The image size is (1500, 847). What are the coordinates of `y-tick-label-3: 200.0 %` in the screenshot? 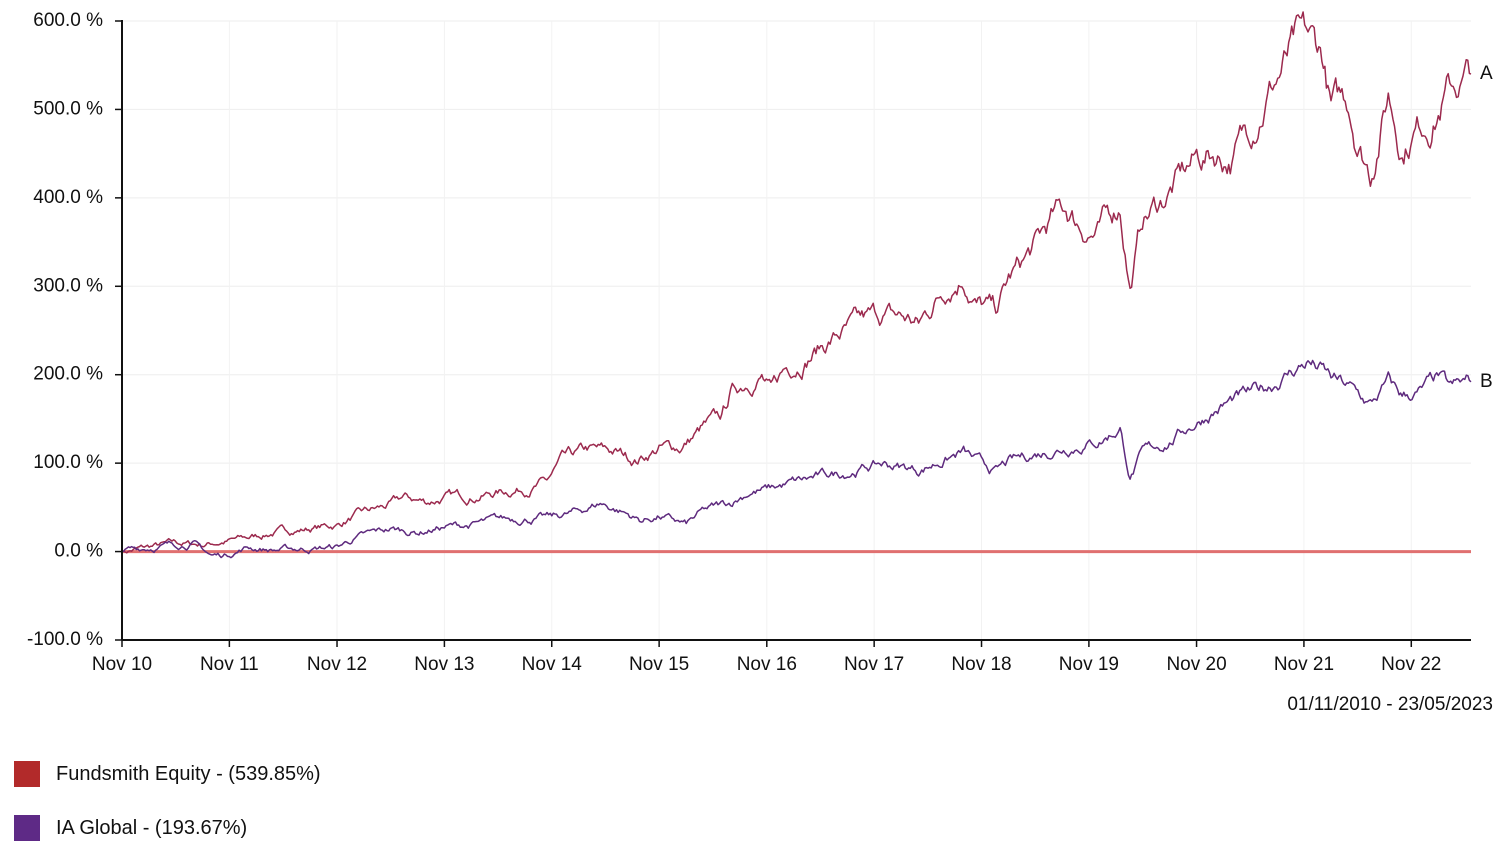 It's located at (68, 374).